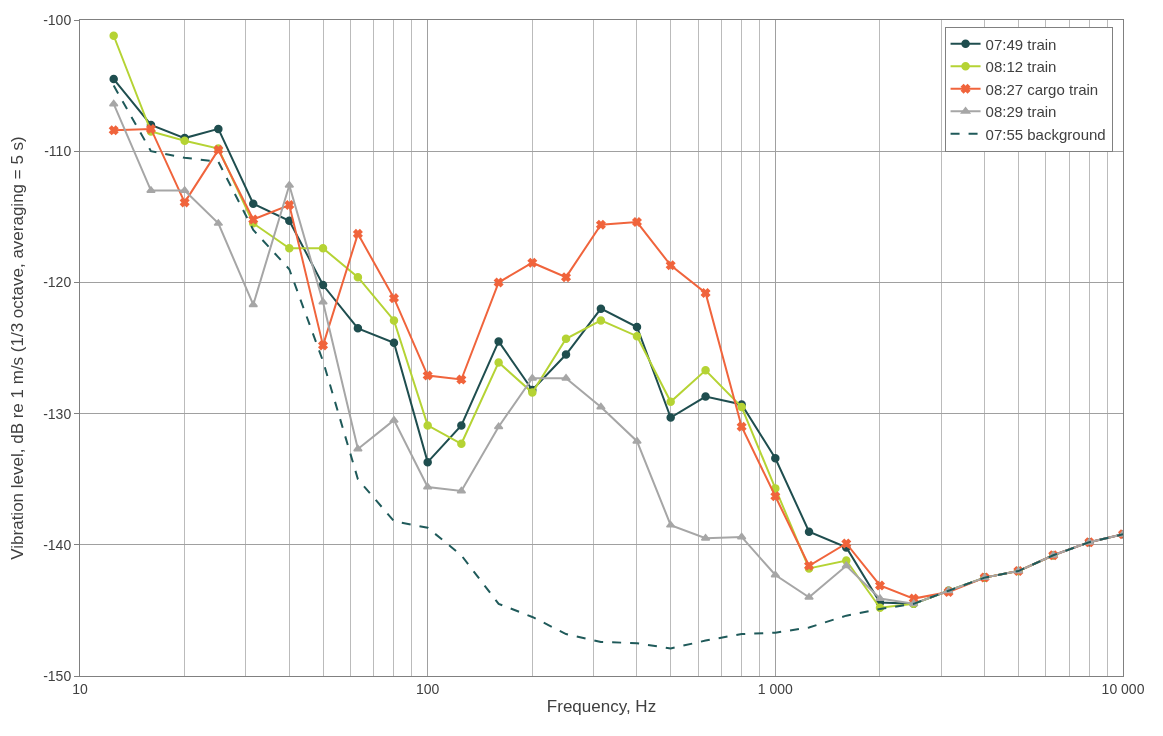  Describe the element at coordinates (1123, 688) in the screenshot. I see `x-tick-label: 10 000` at that location.